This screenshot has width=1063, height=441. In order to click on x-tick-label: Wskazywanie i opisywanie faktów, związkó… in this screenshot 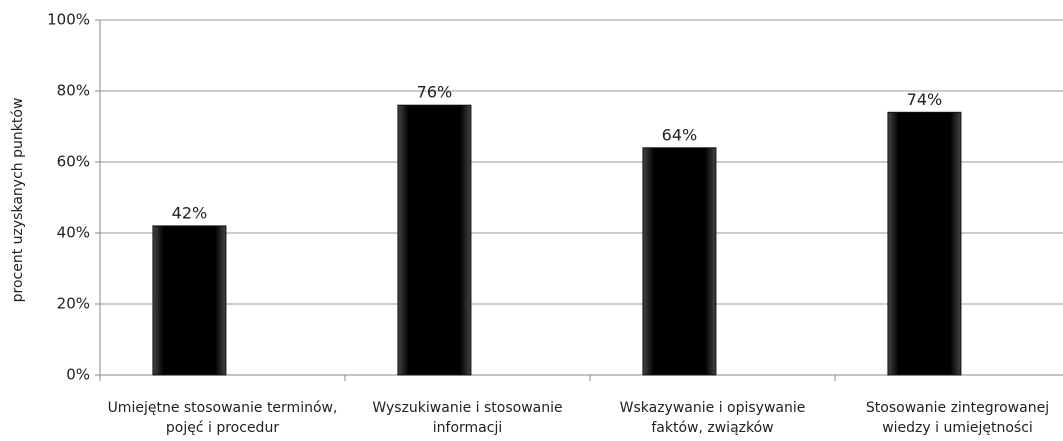, I will do `click(712, 418)`.